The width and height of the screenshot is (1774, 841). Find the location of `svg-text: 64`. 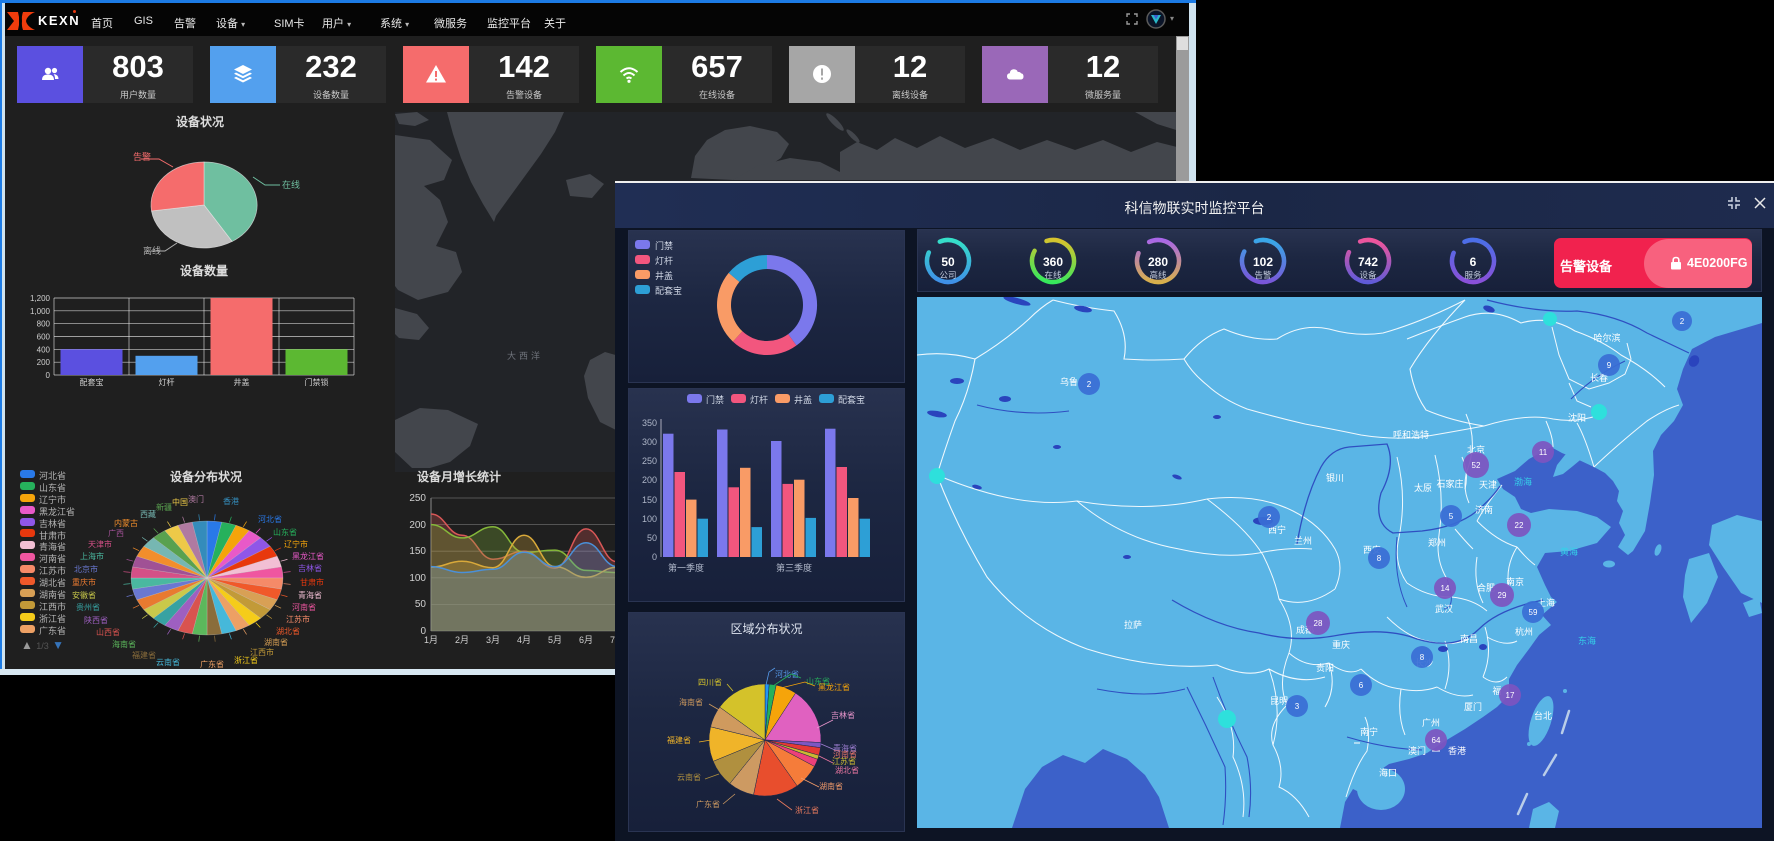

svg-text: 64 is located at coordinates (1436, 740).